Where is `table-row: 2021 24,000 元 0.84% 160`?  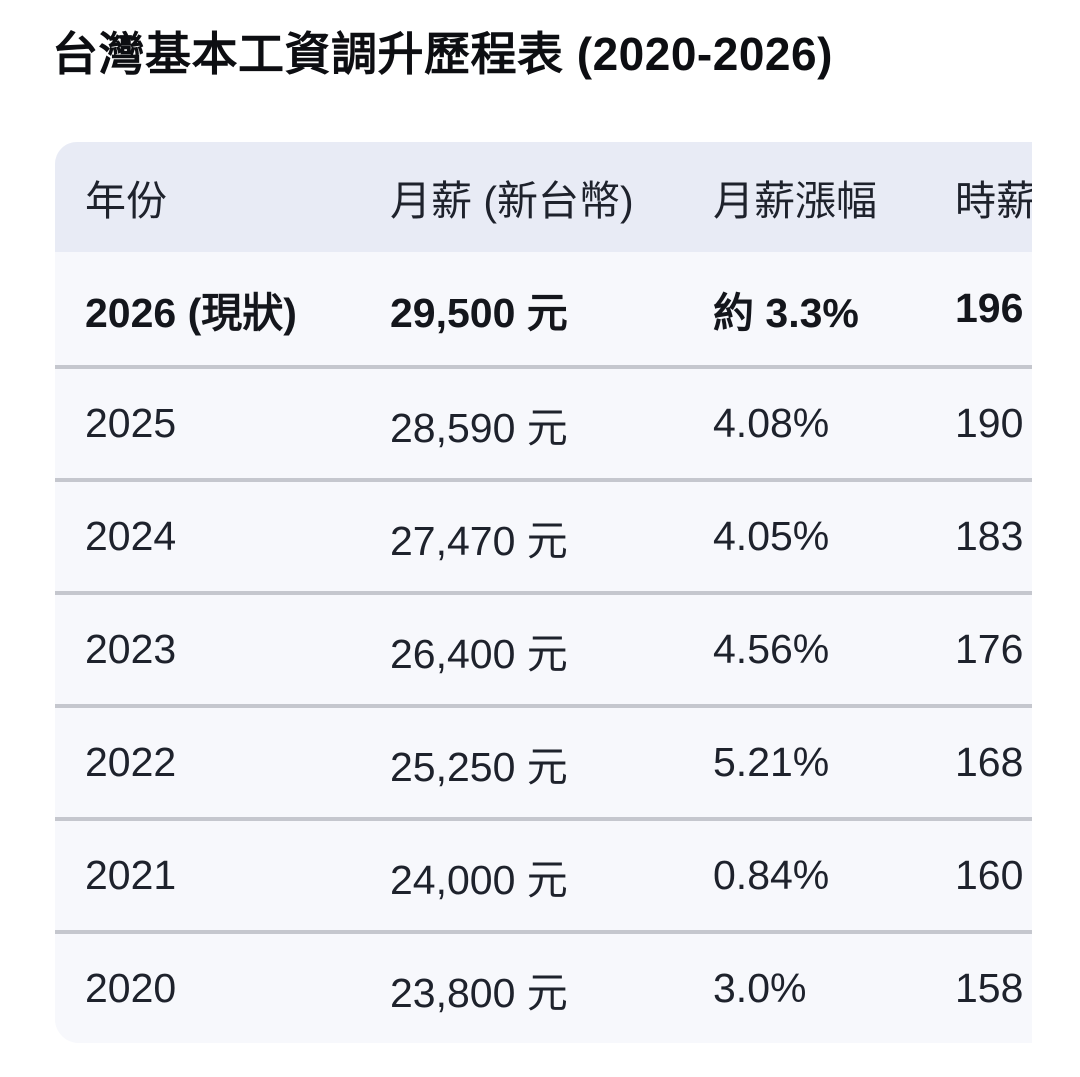
table-row: 2021 24,000 元 0.84% 160 is located at coordinates (543, 873).